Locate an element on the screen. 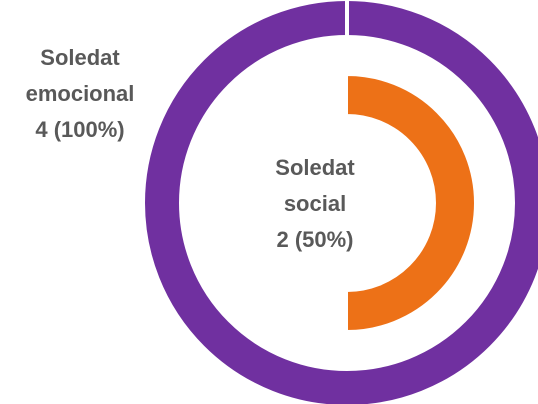 This screenshot has height=404, width=538. value-label: 4 (100%) is located at coordinates (80, 129).